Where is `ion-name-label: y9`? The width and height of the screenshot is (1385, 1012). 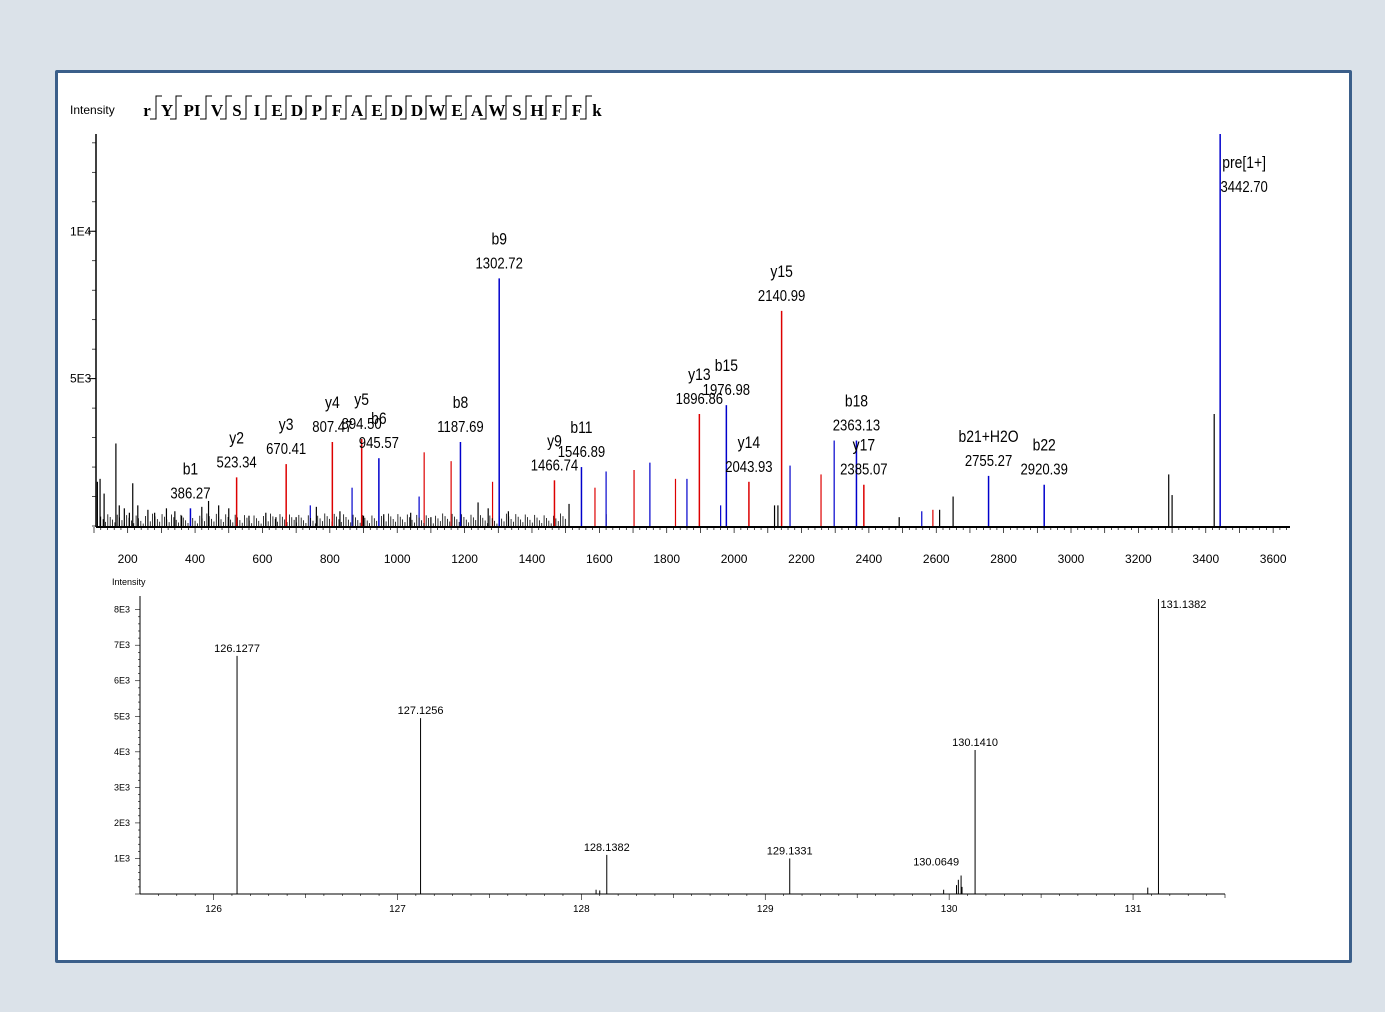 ion-name-label: y9 is located at coordinates (554, 441).